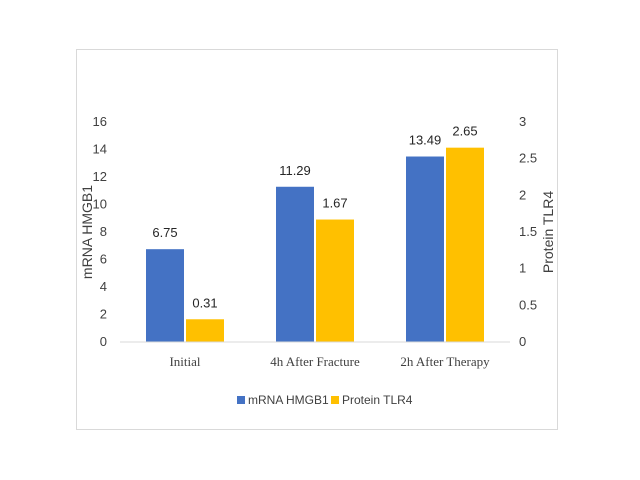  I want to click on y-tick-label: 8, so click(103, 231).